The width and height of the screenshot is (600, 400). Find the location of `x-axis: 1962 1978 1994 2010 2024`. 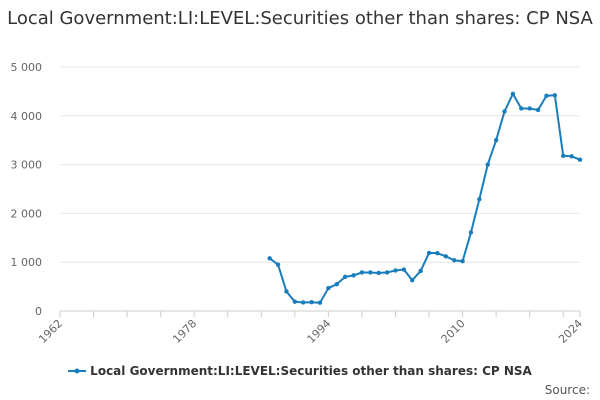

x-axis: 1962 1978 1994 2010 2024 is located at coordinates (310, 328).